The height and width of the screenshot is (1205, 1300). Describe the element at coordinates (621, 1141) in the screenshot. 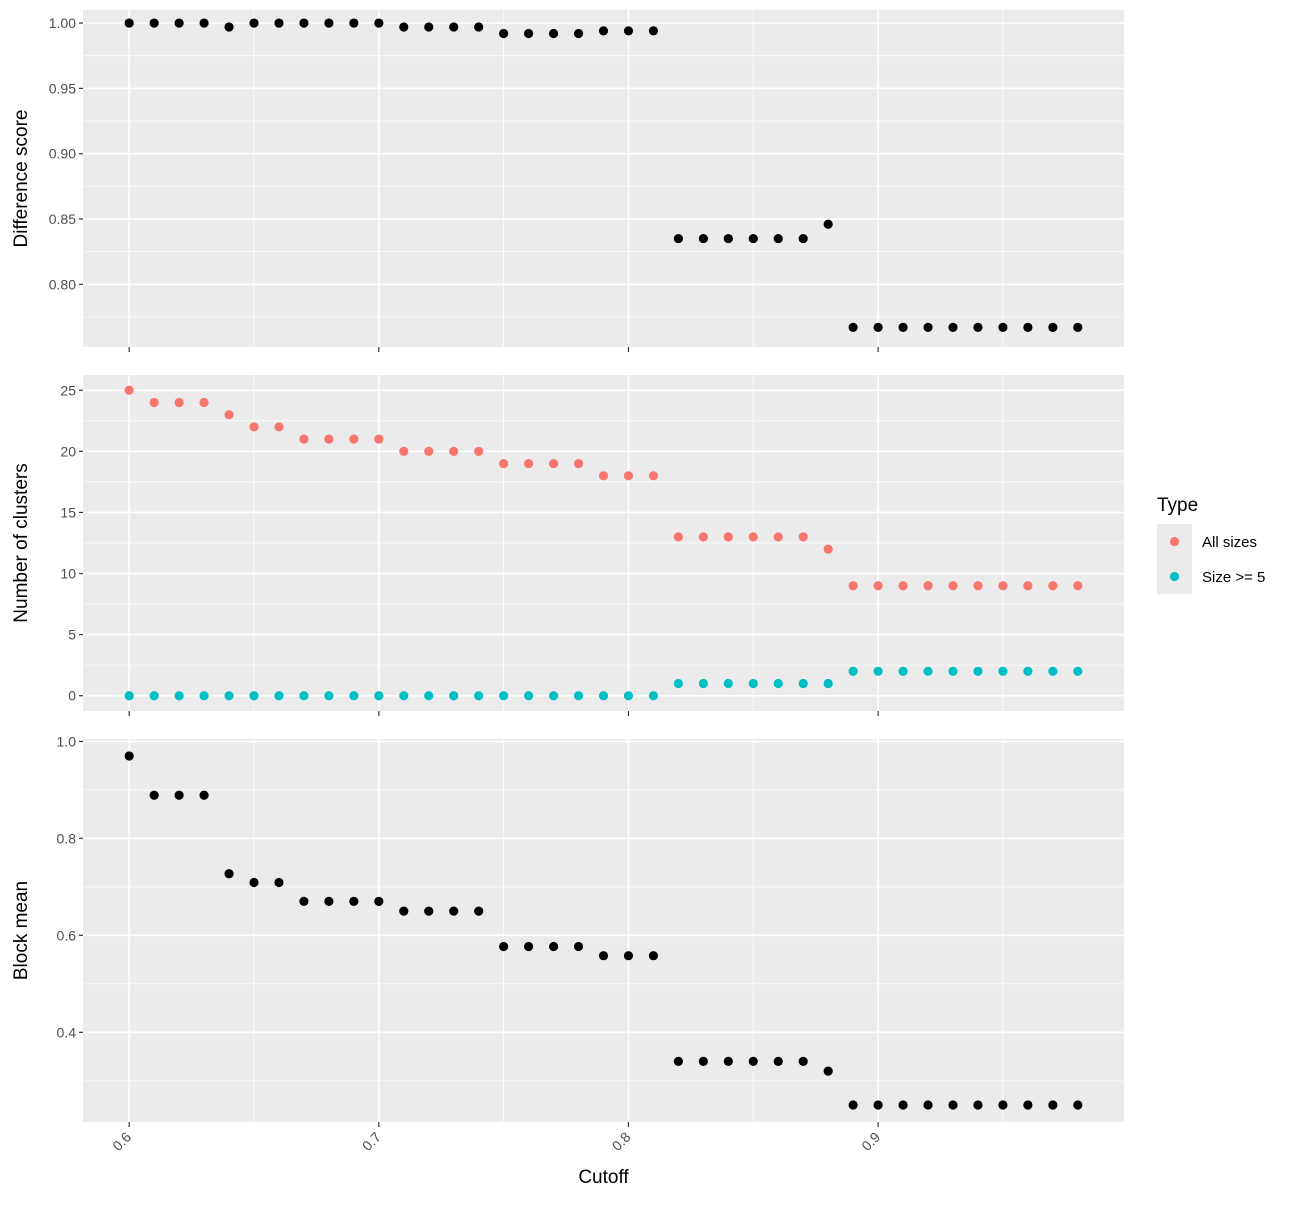

I see `x-tick-label: 0.8` at that location.